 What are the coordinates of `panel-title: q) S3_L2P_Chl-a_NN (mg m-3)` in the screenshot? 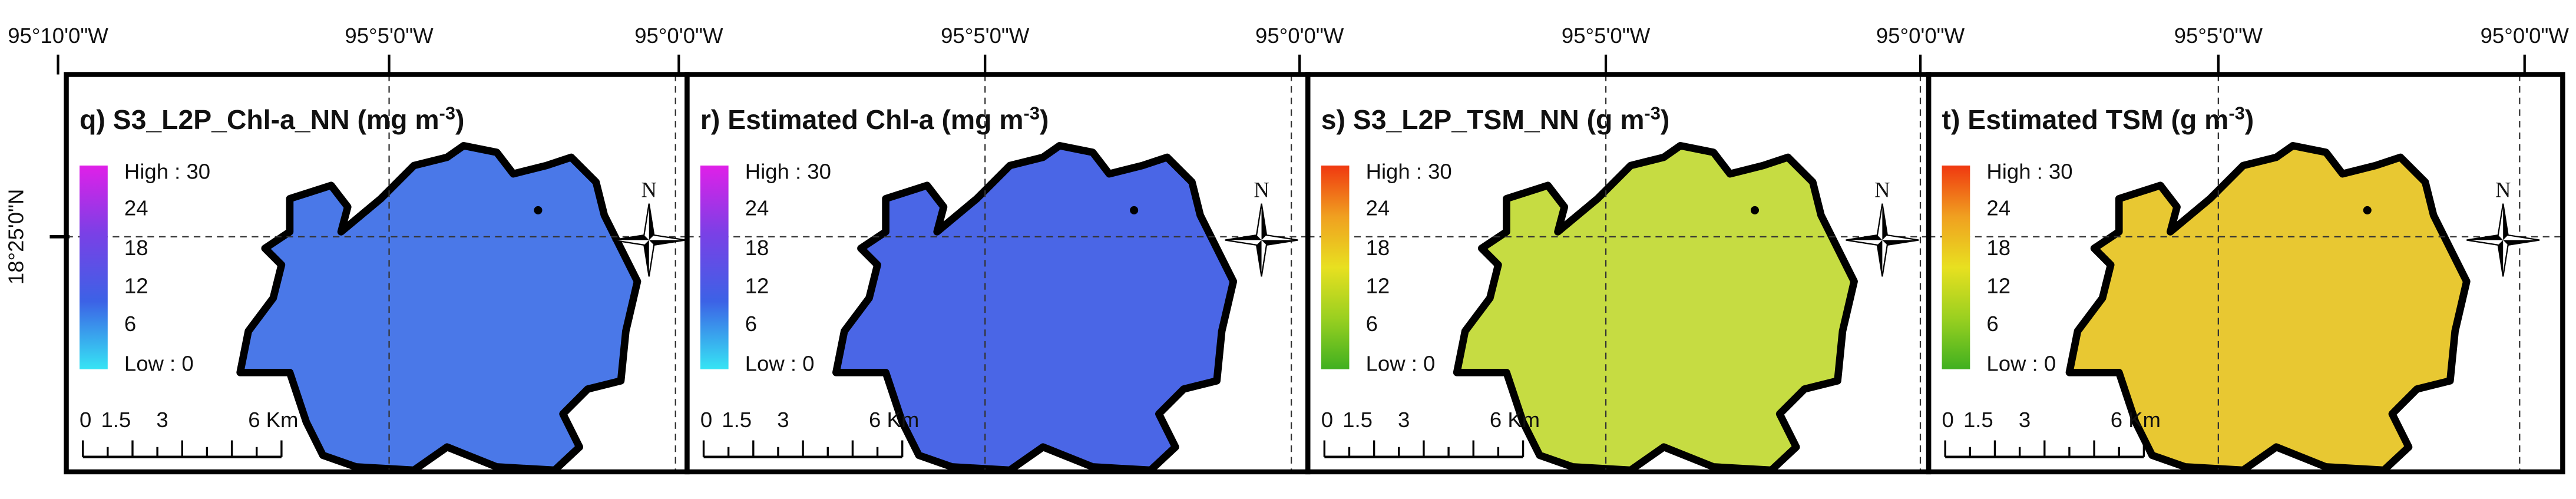 It's located at (272, 119).